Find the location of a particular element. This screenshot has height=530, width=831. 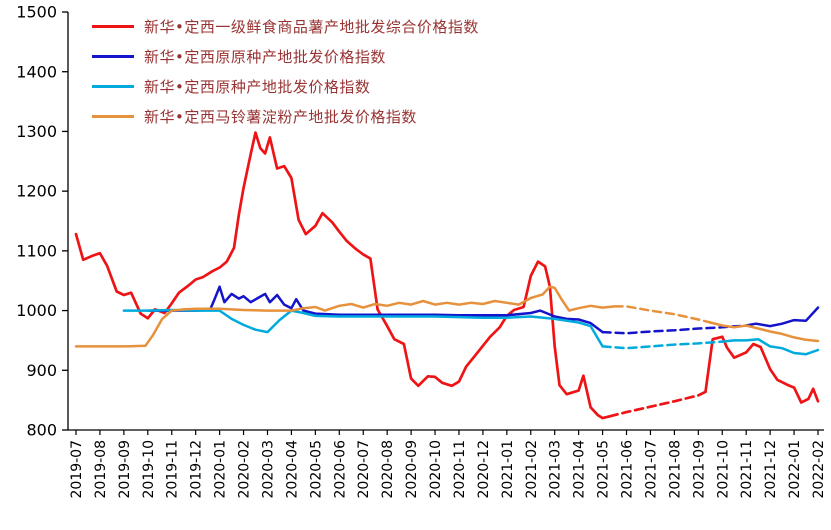

legend-item-0: 新华•定西一级鲜食商品薯产地批发综合价格指数 is located at coordinates (285, 26).